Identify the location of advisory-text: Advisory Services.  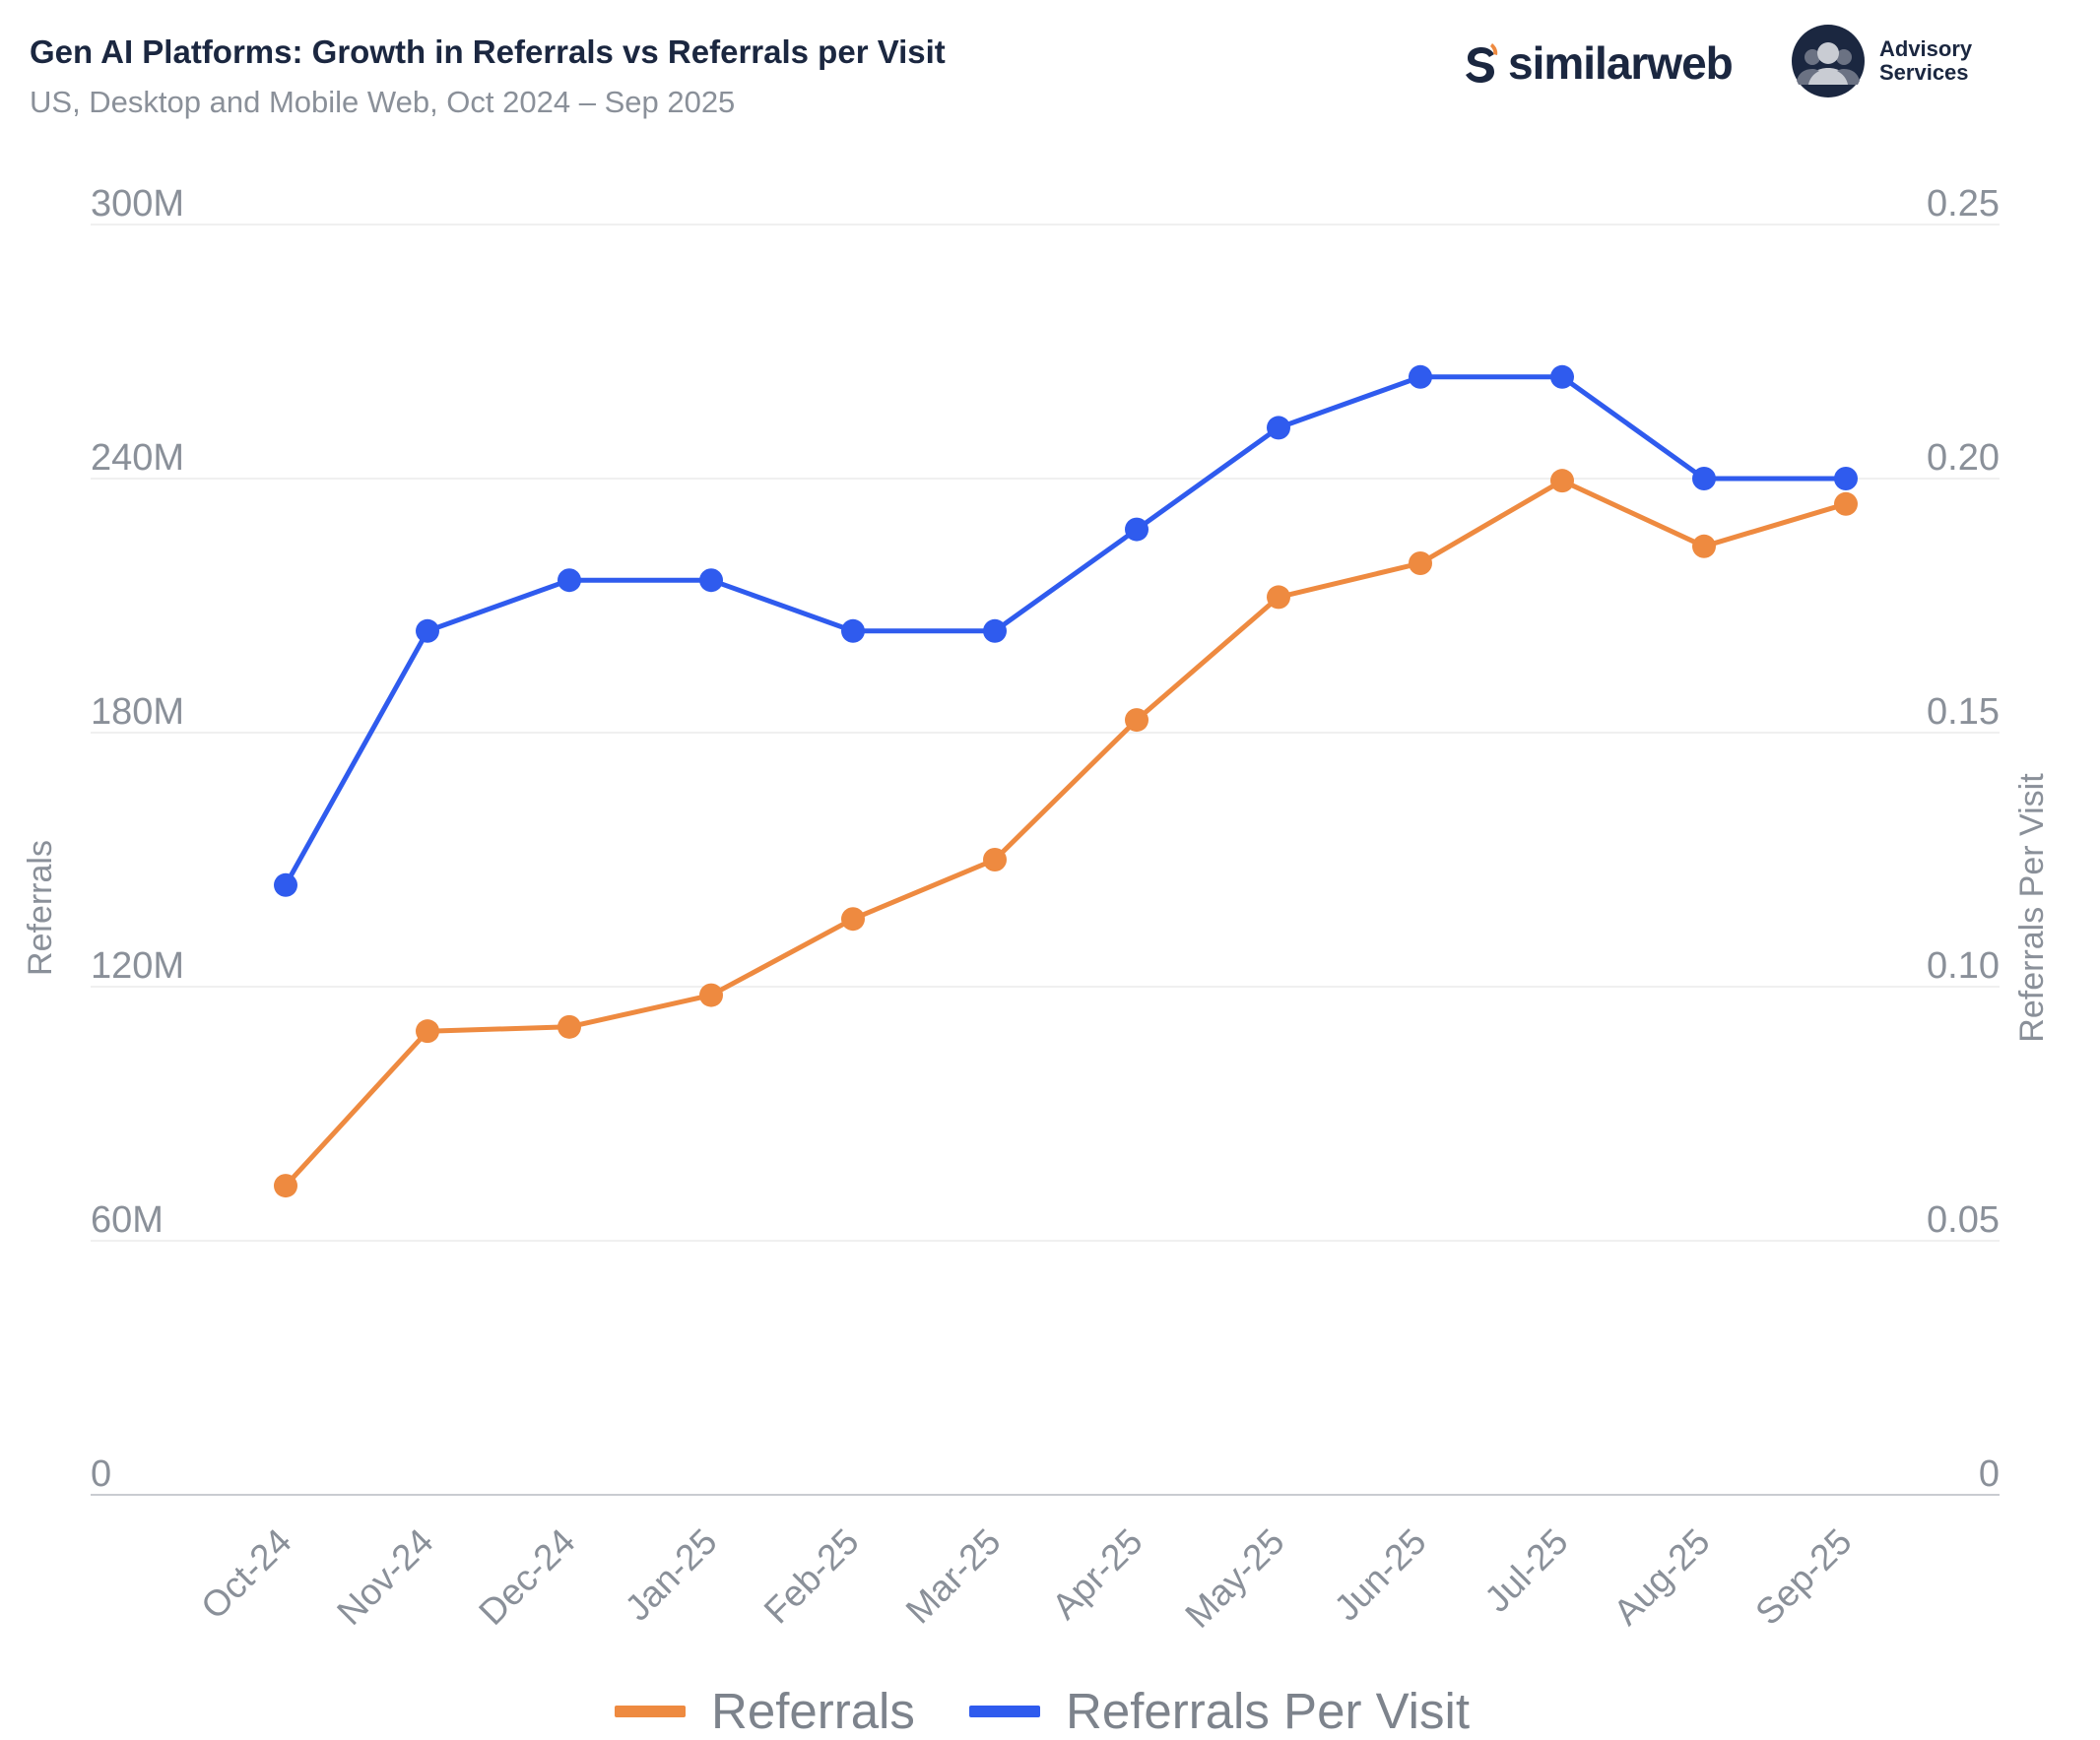
(1926, 61).